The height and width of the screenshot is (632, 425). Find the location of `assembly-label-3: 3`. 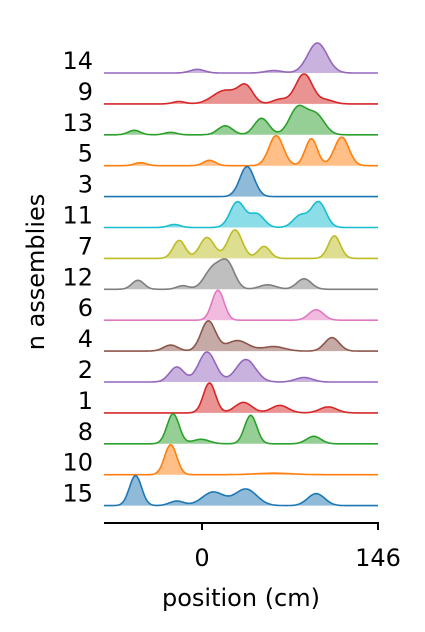

assembly-label-3: 3 is located at coordinates (85, 185).